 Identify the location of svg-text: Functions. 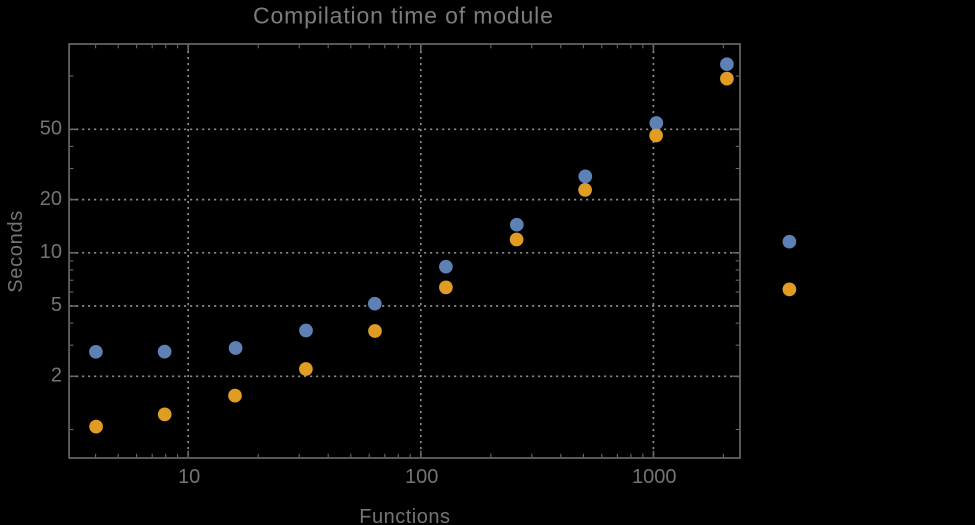
(404, 515).